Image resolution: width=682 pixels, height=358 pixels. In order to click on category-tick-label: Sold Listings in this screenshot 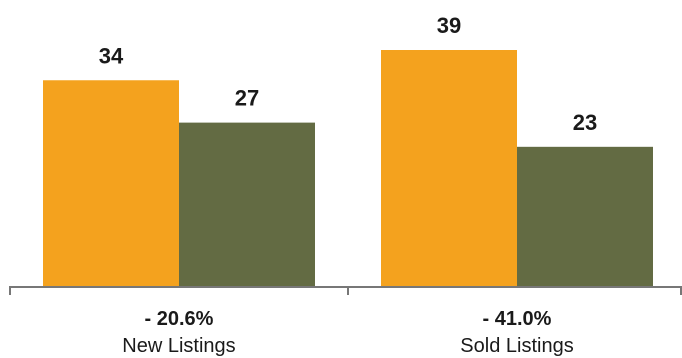, I will do `click(516, 346)`.